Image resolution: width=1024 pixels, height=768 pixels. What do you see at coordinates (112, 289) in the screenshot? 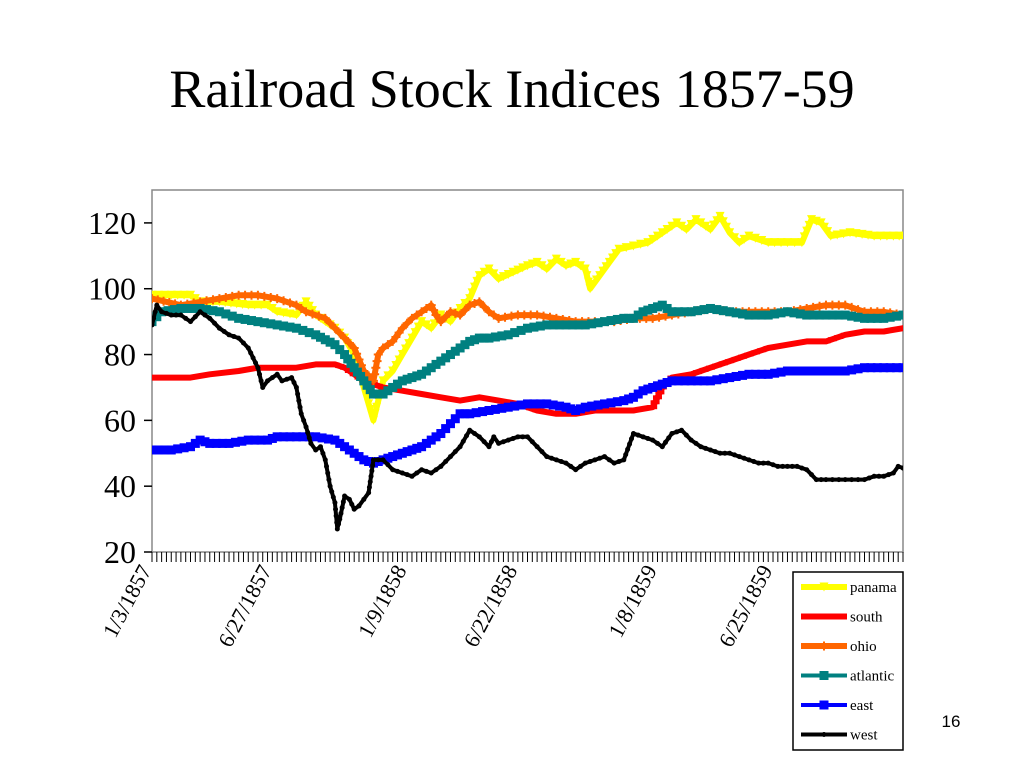
I see `y-tick-label: 100` at bounding box center [112, 289].